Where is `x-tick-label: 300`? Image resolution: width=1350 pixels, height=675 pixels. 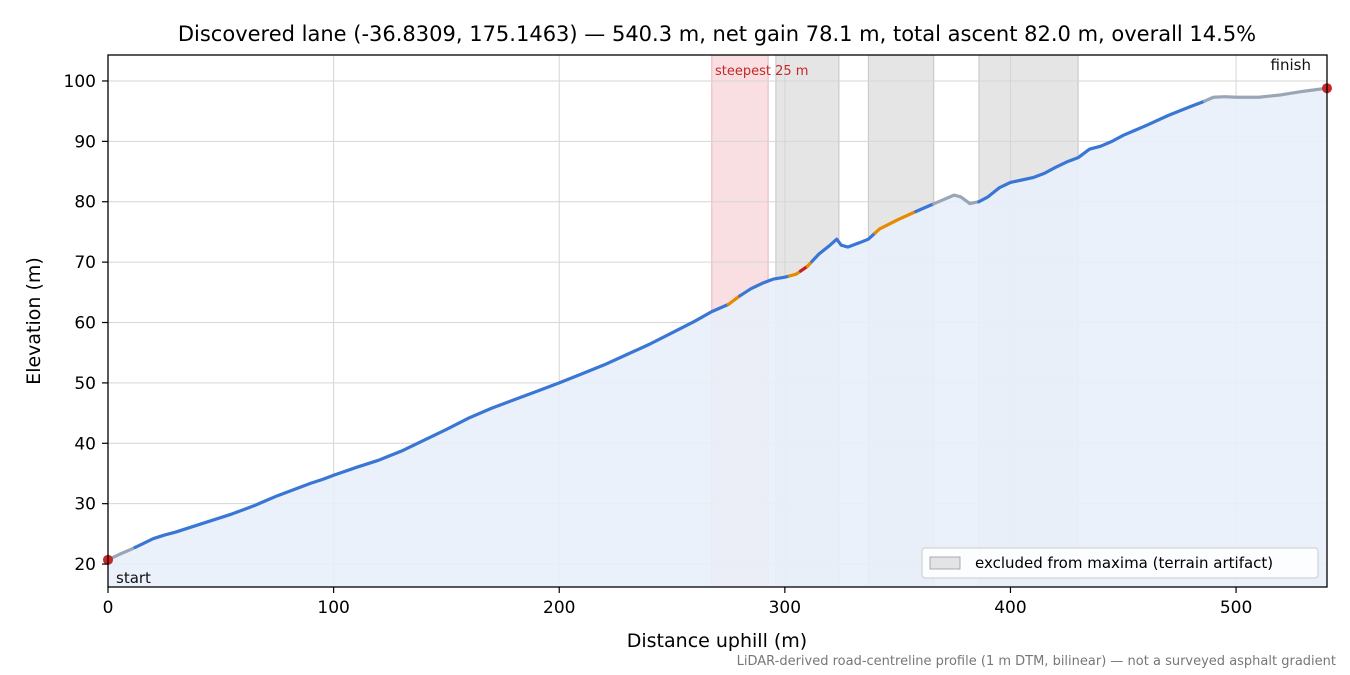 x-tick-label: 300 is located at coordinates (785, 608).